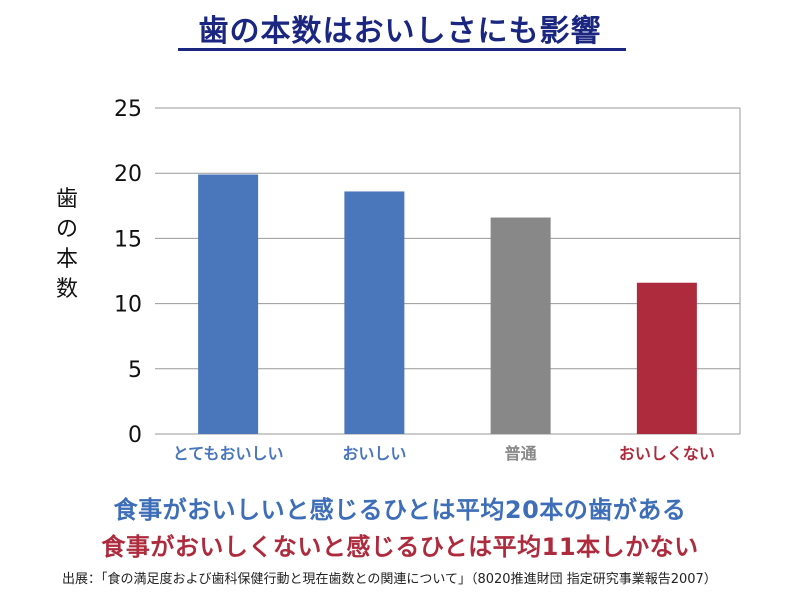 The height and width of the screenshot is (600, 800). What do you see at coordinates (228, 453) in the screenshot?
I see `x-tick-label: とてもおいしい` at bounding box center [228, 453].